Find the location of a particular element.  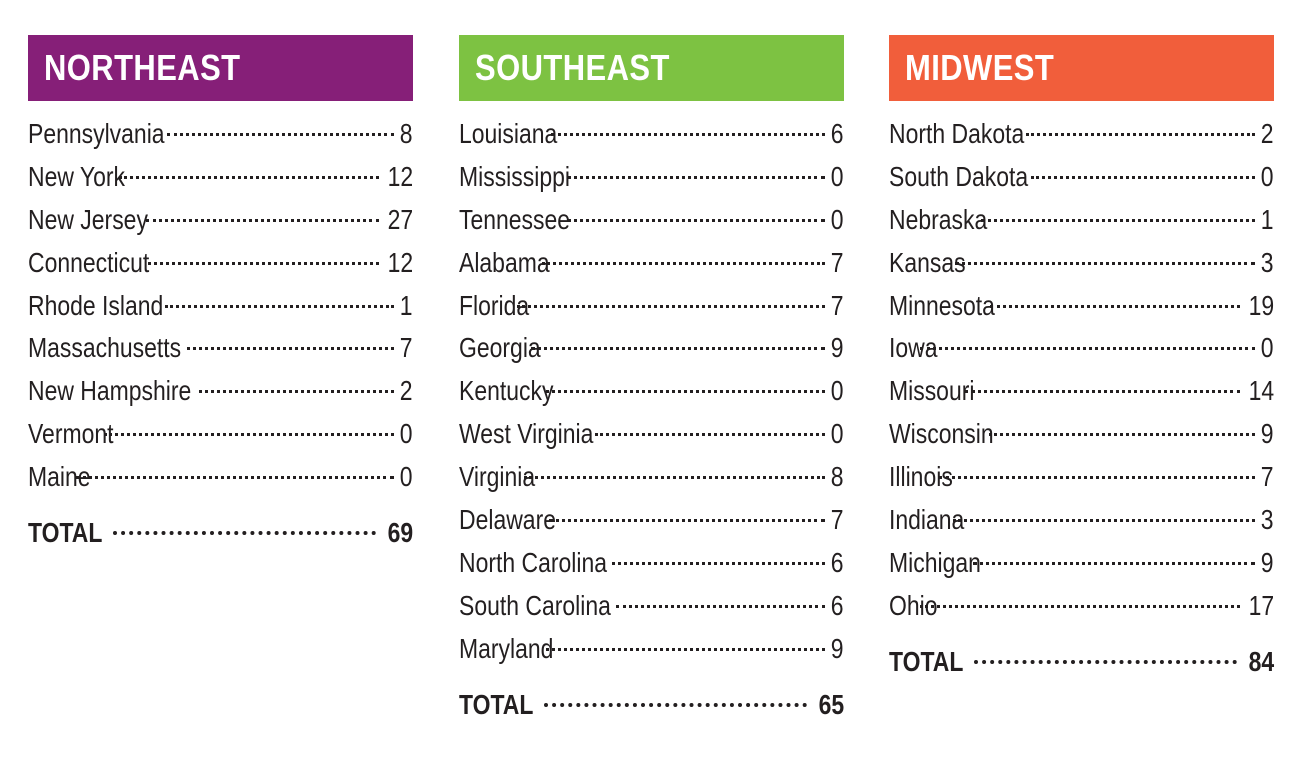

state-name: New Hampshire is located at coordinates (110, 391).